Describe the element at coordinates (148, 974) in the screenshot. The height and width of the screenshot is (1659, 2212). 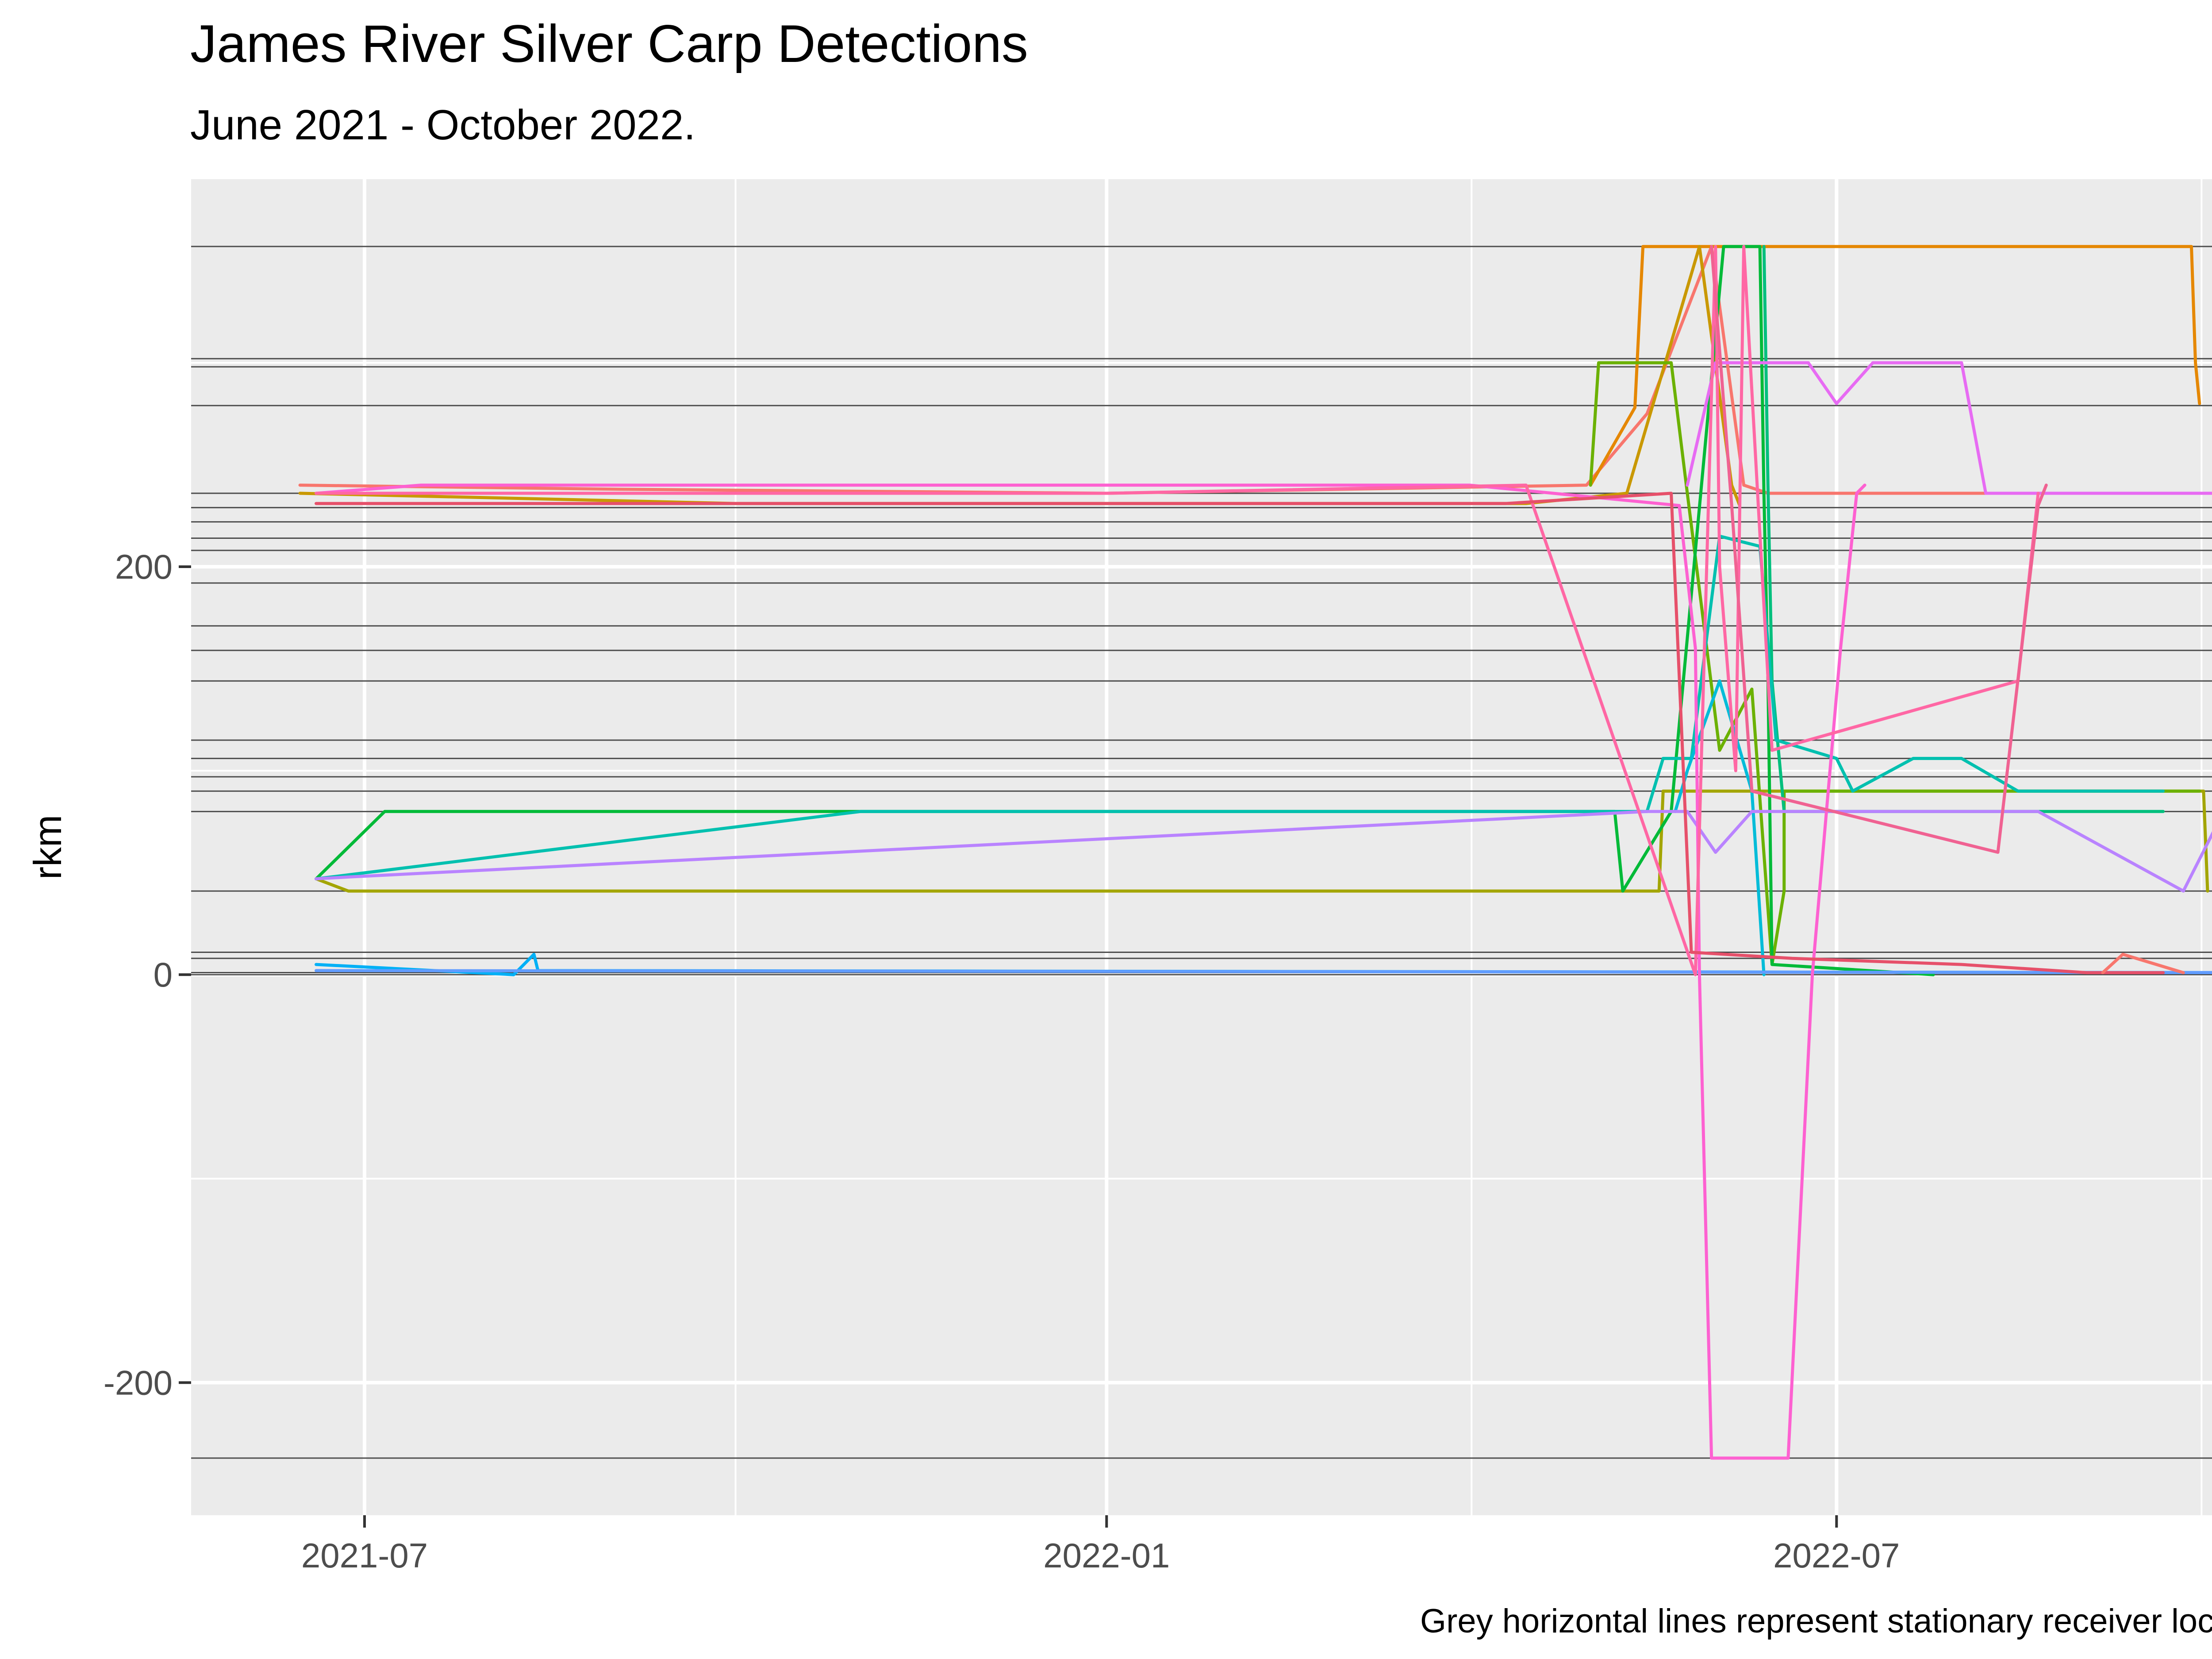
I see `y-axis: -200 0 200` at that location.